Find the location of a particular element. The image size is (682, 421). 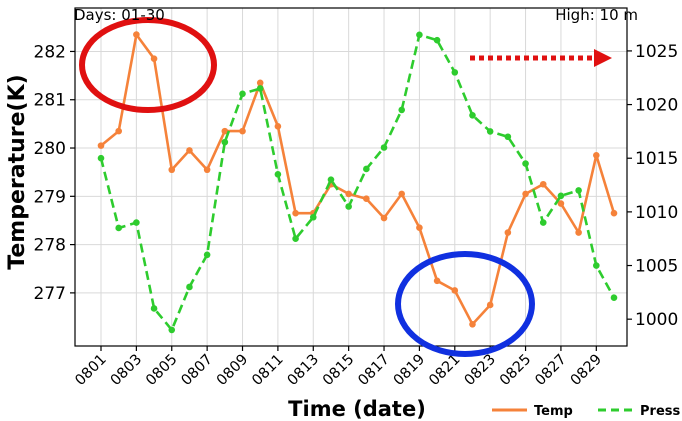

right-y-axis: 1000 1005 1010 1015 1020 1025 is located at coordinates (652, 186).